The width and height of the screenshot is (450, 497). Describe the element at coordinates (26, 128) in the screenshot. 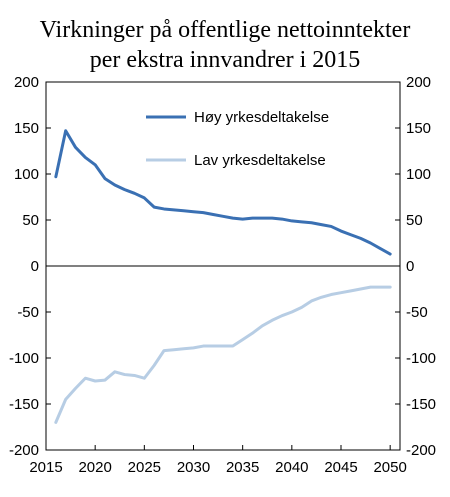

I see `y-tick-label-left: 150` at that location.